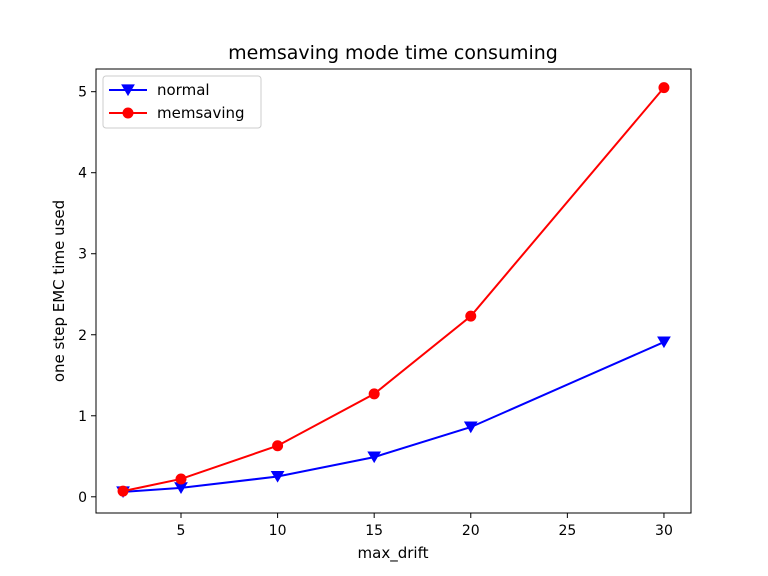 This screenshot has height=576, width=768. Describe the element at coordinates (393, 53) in the screenshot. I see `chart-title: memsaving mode time consuming` at that location.